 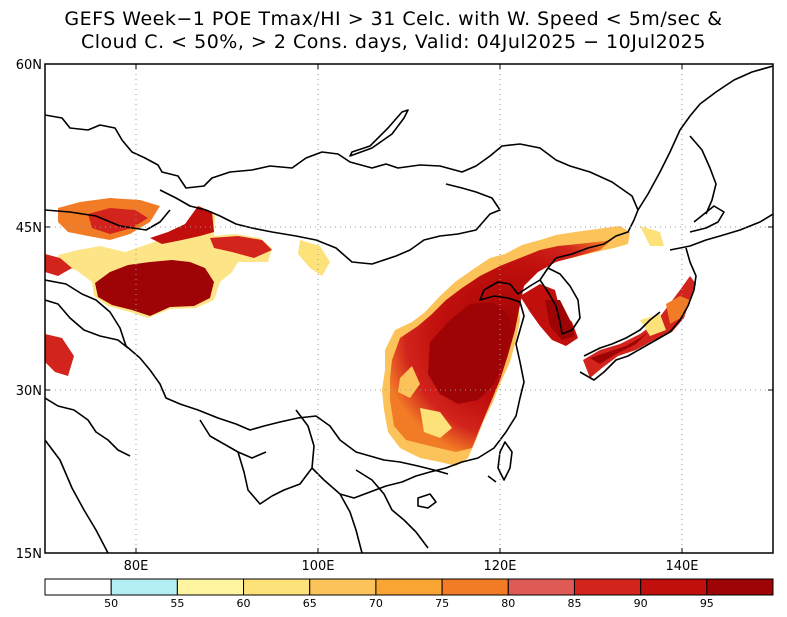 I want to click on lat-tick-label: 45N, so click(x=29, y=228).